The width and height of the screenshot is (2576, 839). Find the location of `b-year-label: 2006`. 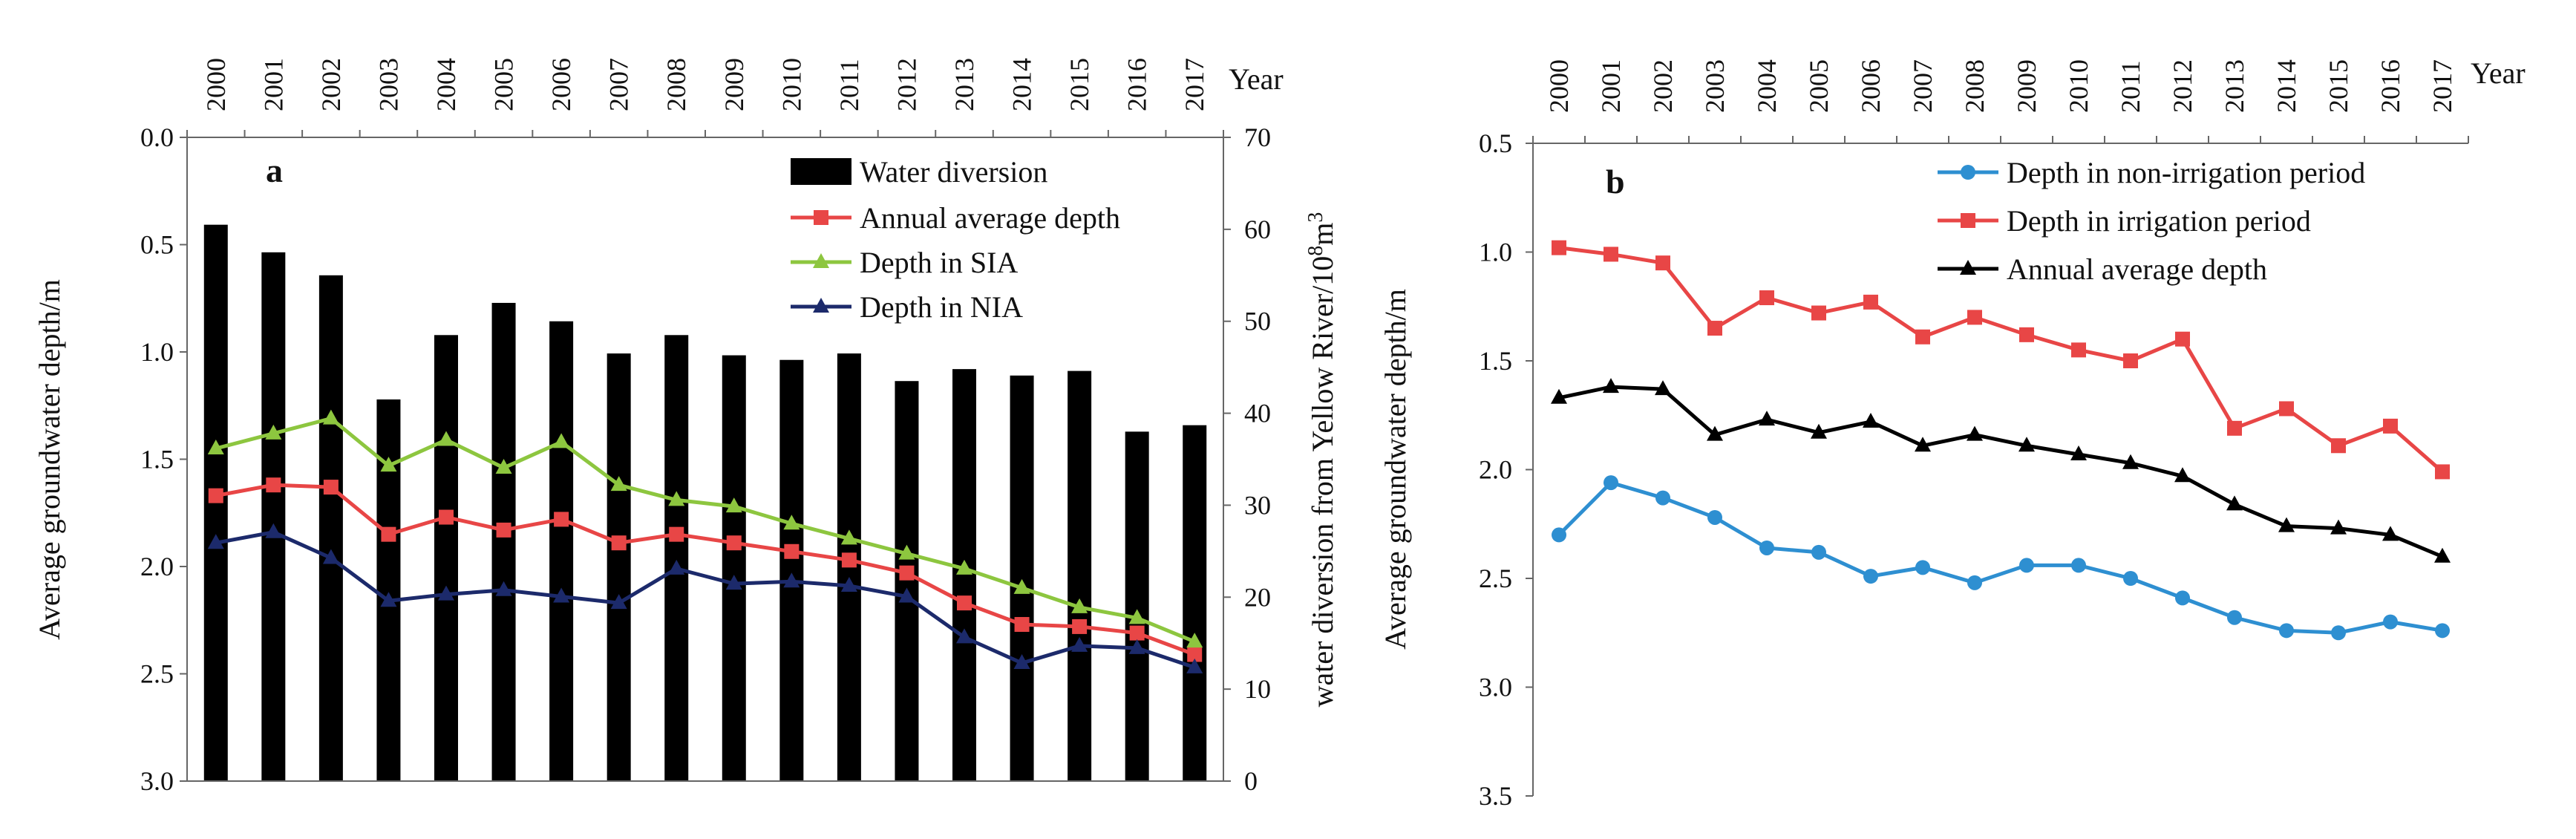

b-year-label: 2006 is located at coordinates (1871, 86).